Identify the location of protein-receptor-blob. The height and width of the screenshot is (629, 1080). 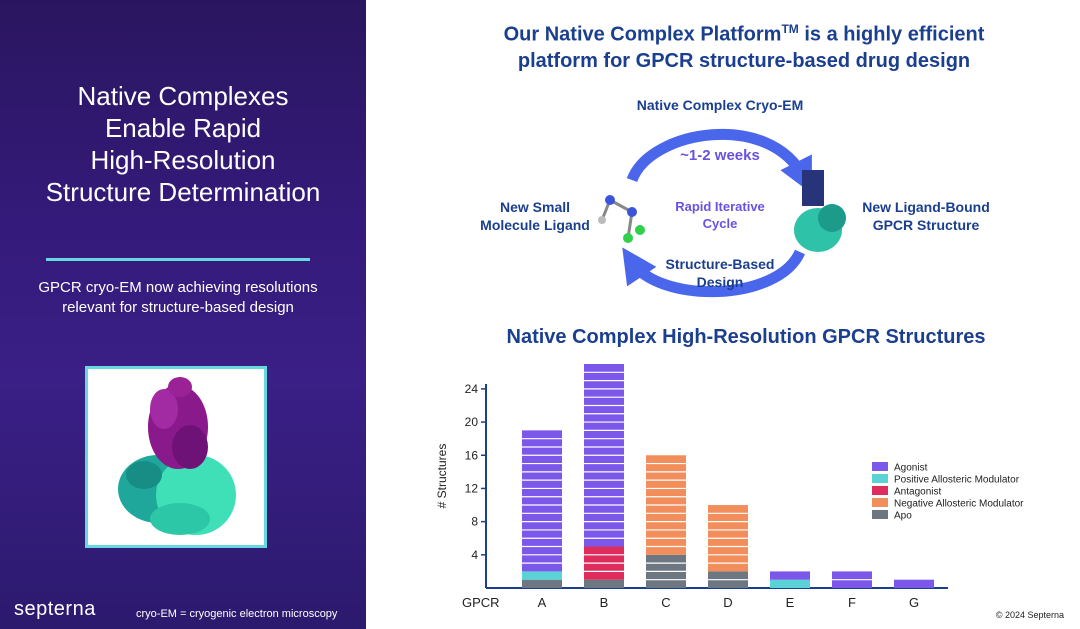
(177, 495).